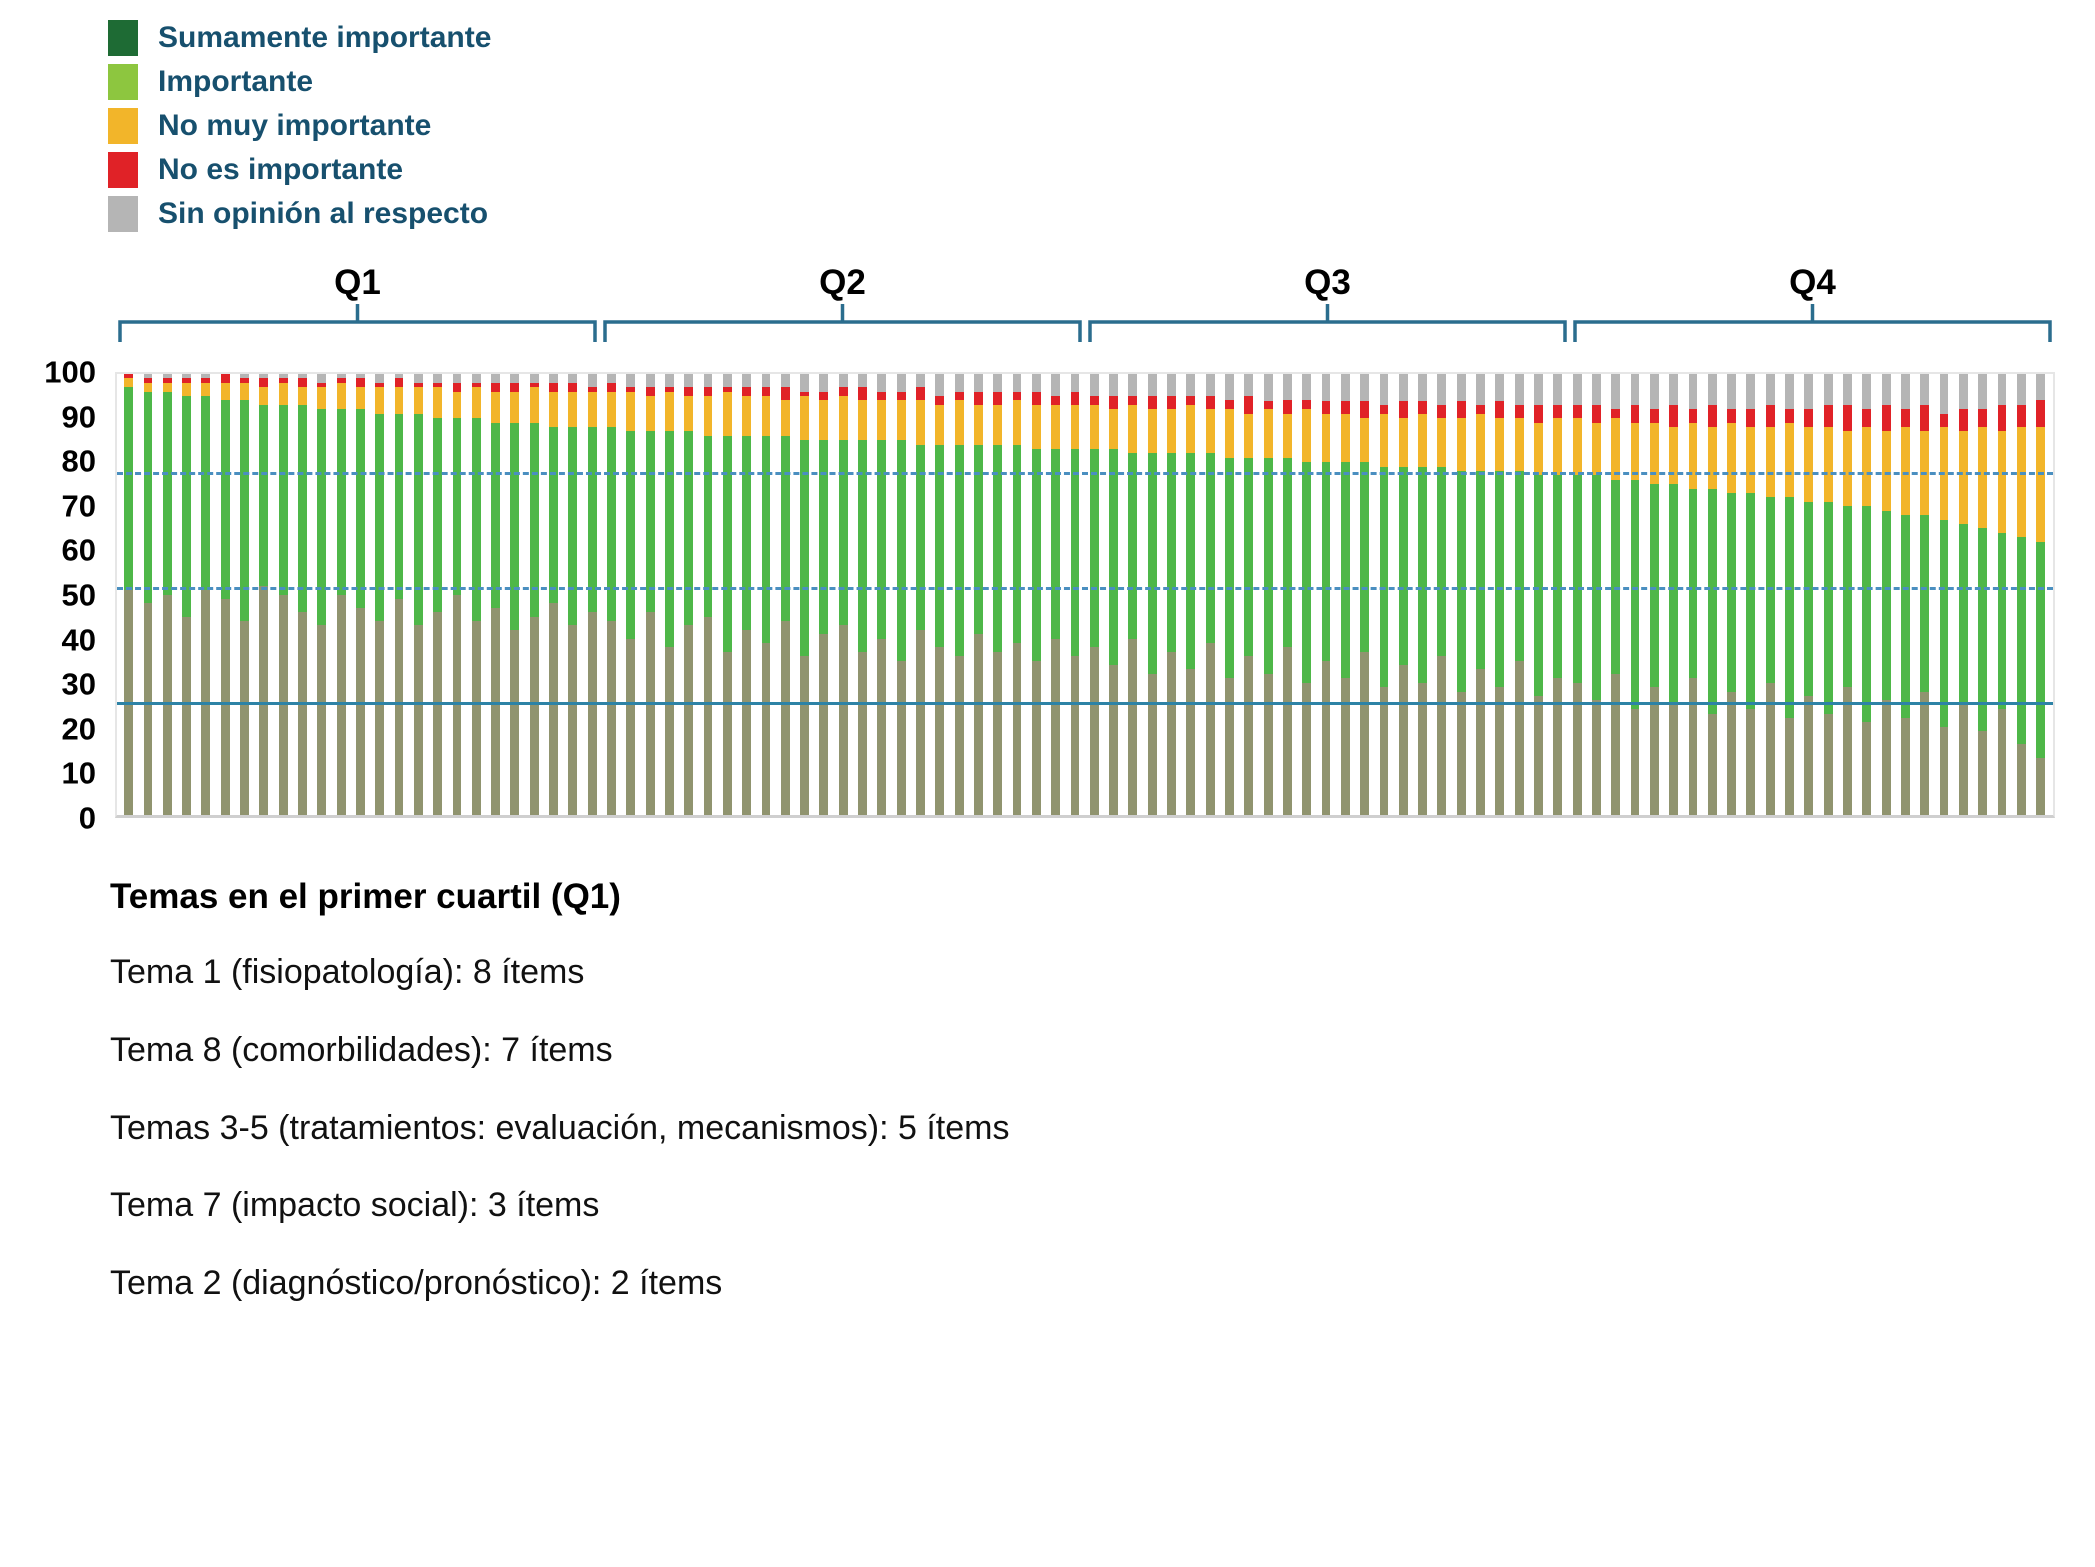 The height and width of the screenshot is (1567, 2095). What do you see at coordinates (70, 372) in the screenshot?
I see `y-tick-label: 100` at bounding box center [70, 372].